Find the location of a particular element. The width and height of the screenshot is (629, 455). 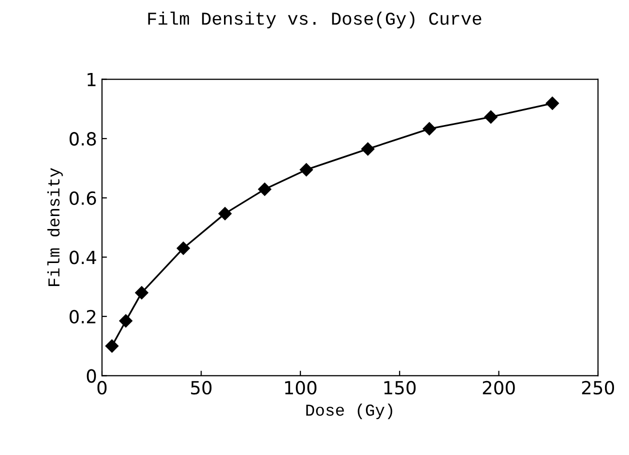

y-tick-label: 0.8 is located at coordinates (83, 139).